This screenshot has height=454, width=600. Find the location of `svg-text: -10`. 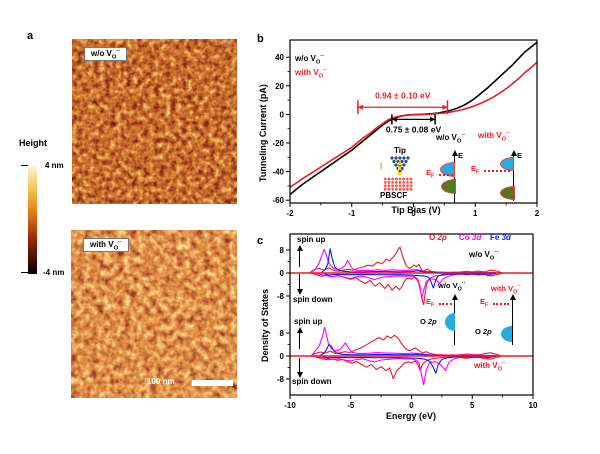

svg-text: -10 is located at coordinates (290, 405).